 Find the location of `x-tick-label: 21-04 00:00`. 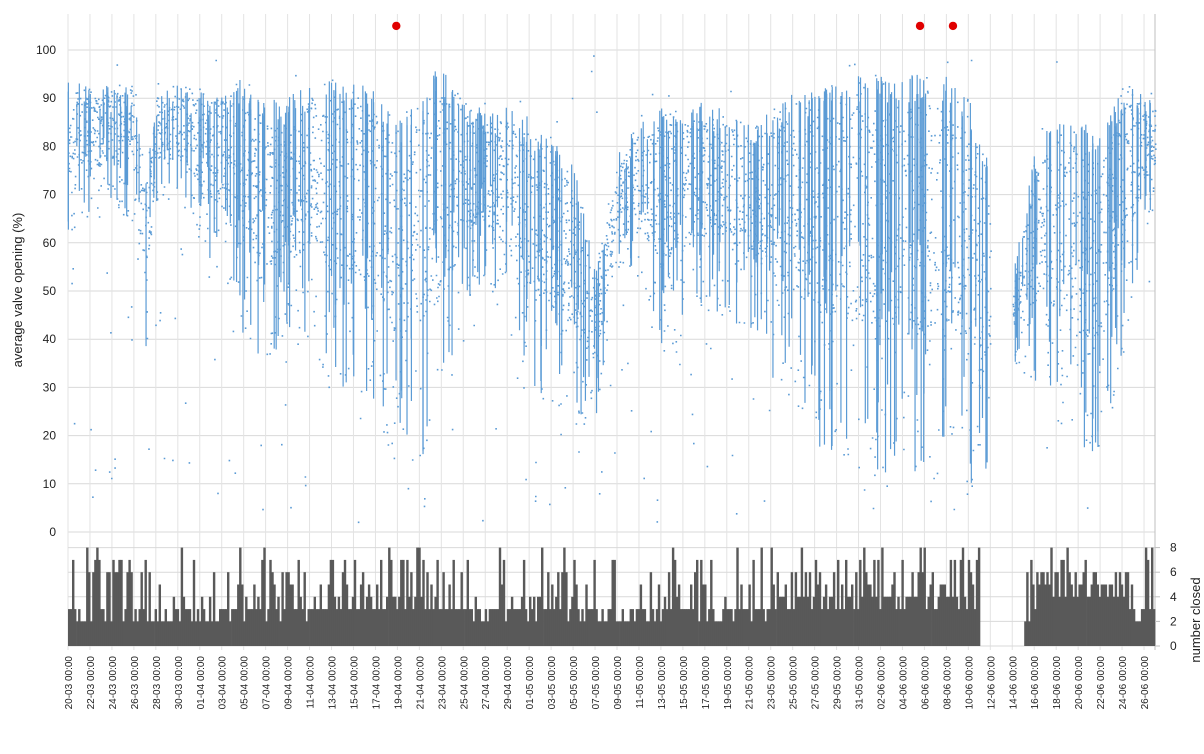

x-tick-label: 21-04 00:00 is located at coordinates (420, 683).